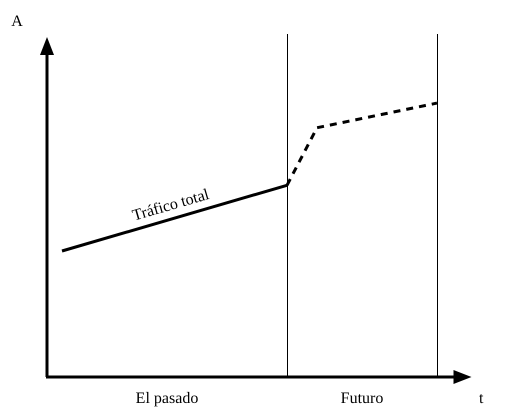  I want to click on x-axis-title: t, so click(481, 399).